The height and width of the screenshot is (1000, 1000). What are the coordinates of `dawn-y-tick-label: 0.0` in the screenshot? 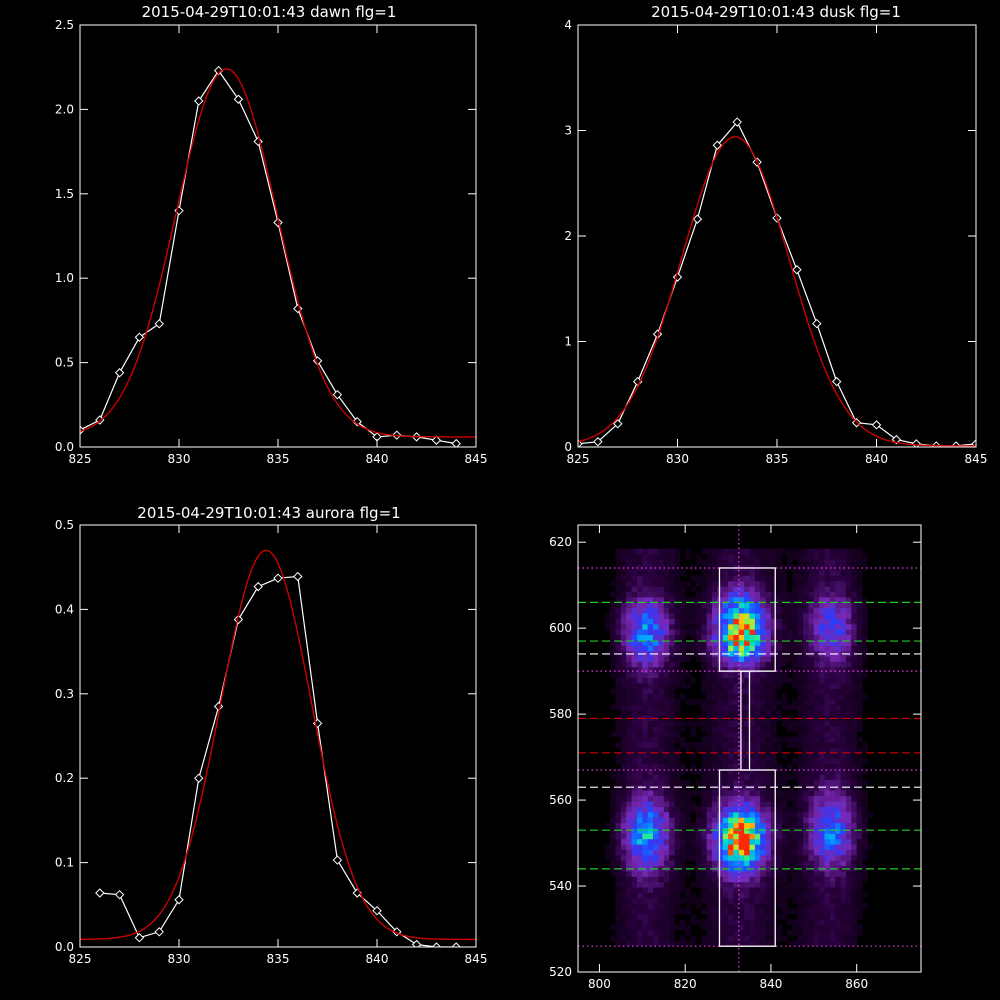 It's located at (64, 447).